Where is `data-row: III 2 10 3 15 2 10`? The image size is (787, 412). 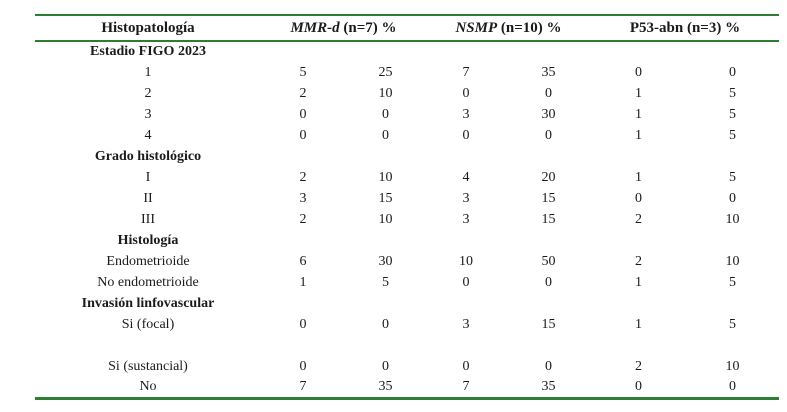
data-row: III 2 10 3 15 2 10 is located at coordinates (407, 219).